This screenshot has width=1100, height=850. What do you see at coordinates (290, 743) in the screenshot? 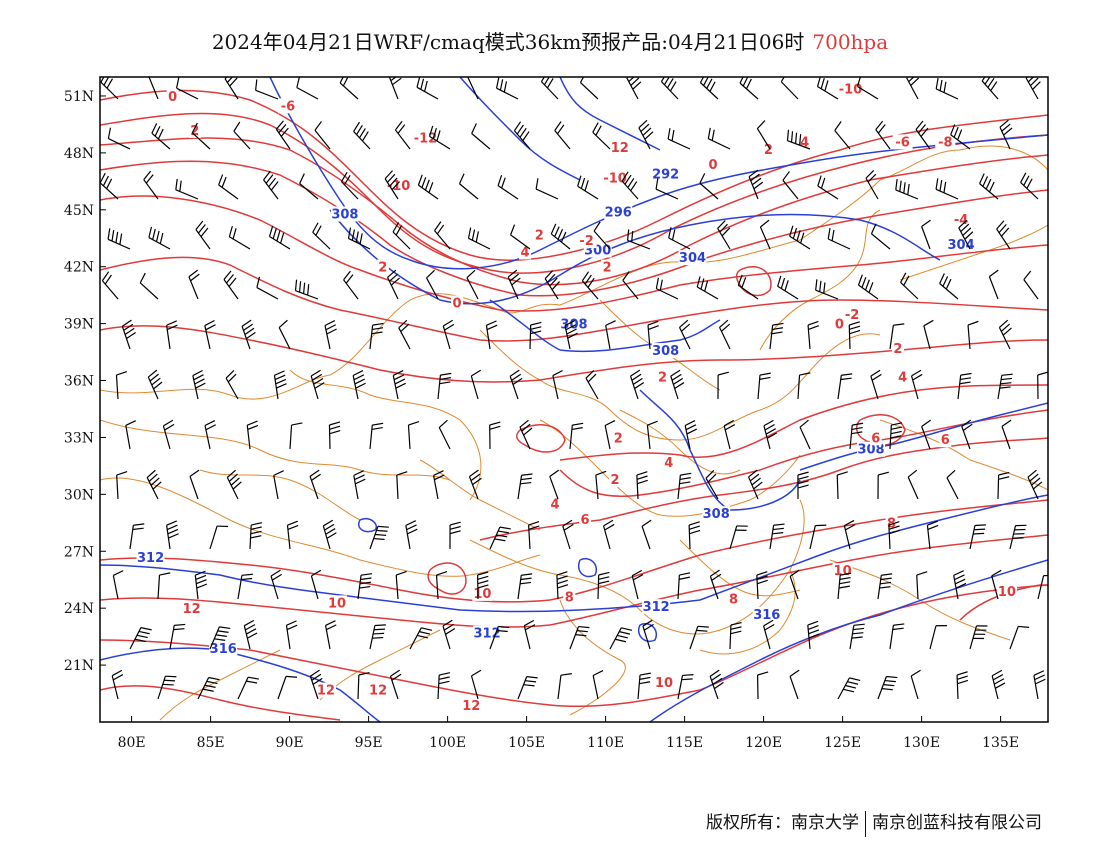
I see `lon-tick-label: 90E` at bounding box center [290, 743].